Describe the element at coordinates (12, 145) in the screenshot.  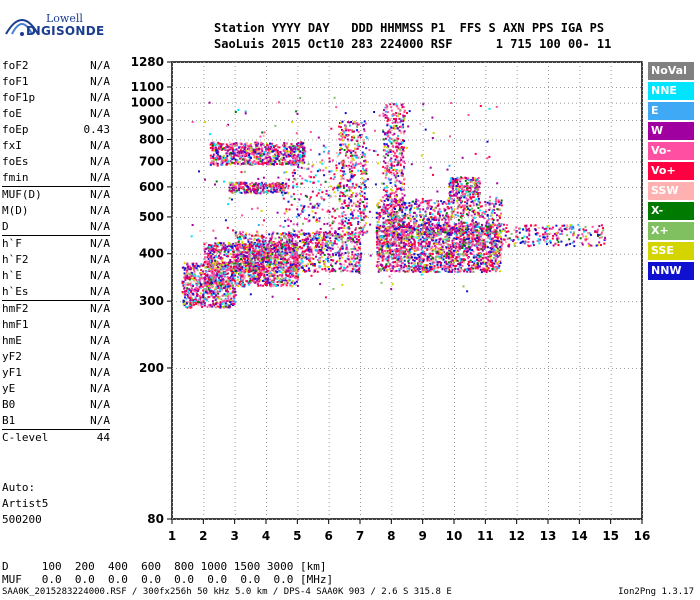
I see `param-name: fxI` at that location.